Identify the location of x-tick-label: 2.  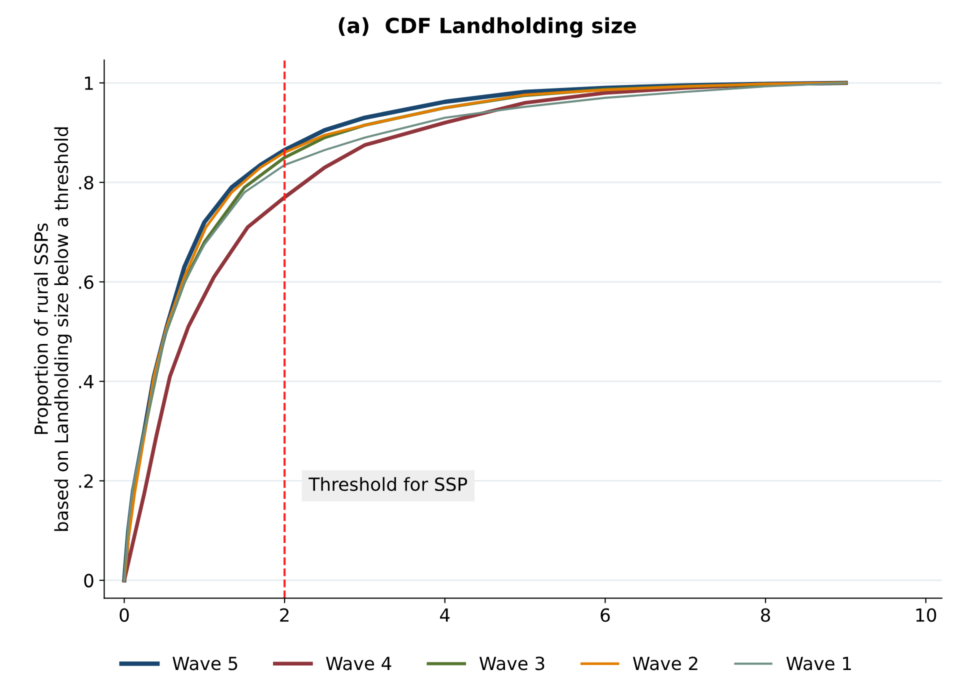
(284, 615).